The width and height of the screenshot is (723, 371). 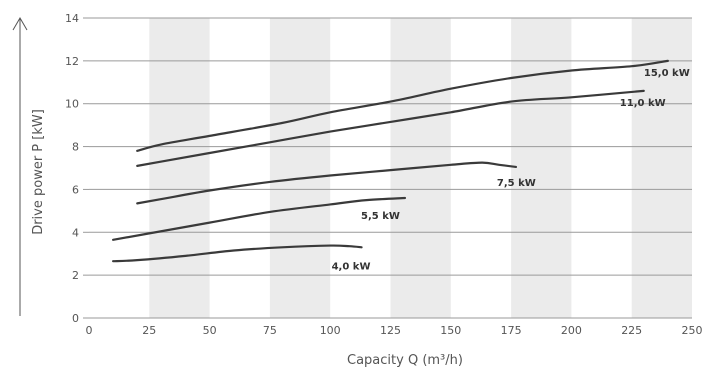 What do you see at coordinates (38, 172) in the screenshot?
I see `y-axis-label: Drive power P [kW]` at bounding box center [38, 172].